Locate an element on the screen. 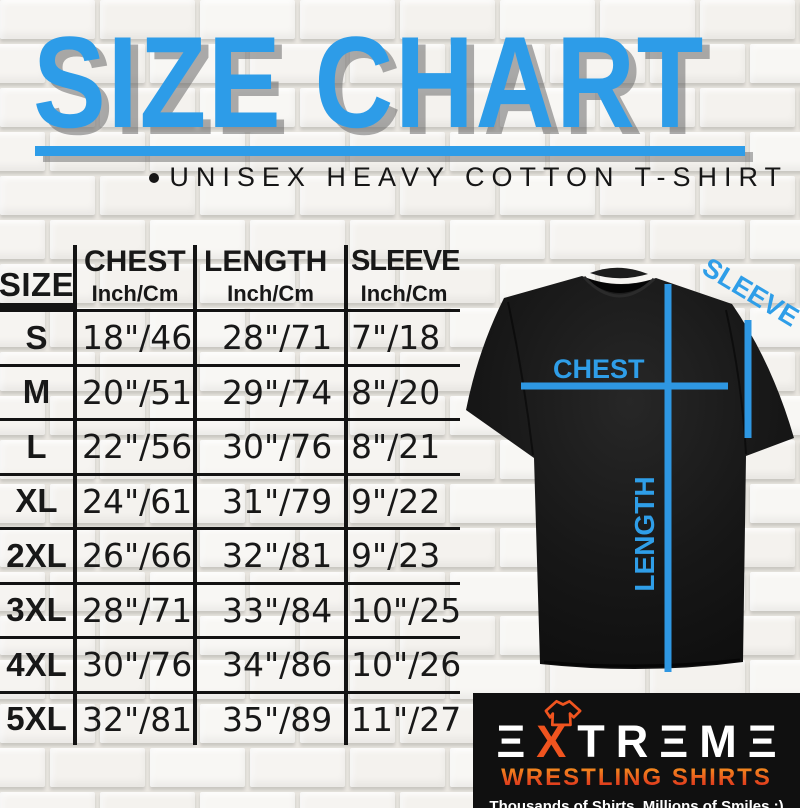 This screenshot has height=808, width=800. size-cell: 5XL is located at coordinates (38, 717).